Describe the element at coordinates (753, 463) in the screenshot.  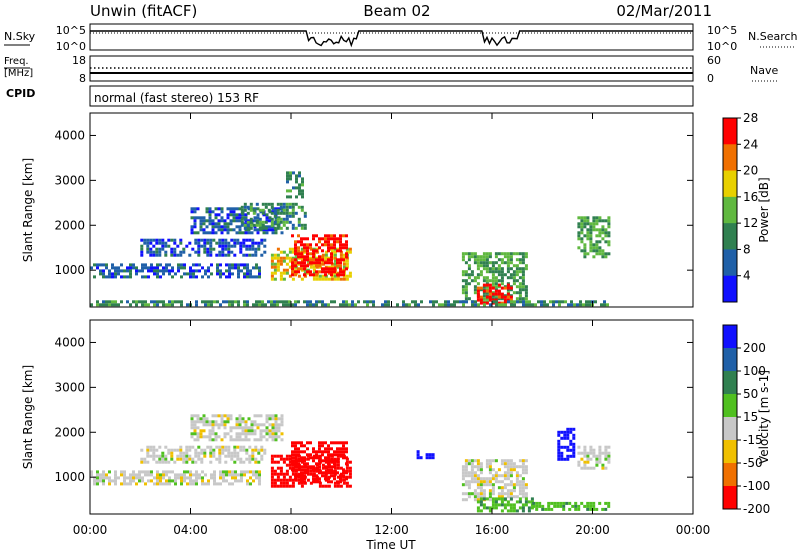
I see `velocity-colorbar-tick-label: -50` at that location.